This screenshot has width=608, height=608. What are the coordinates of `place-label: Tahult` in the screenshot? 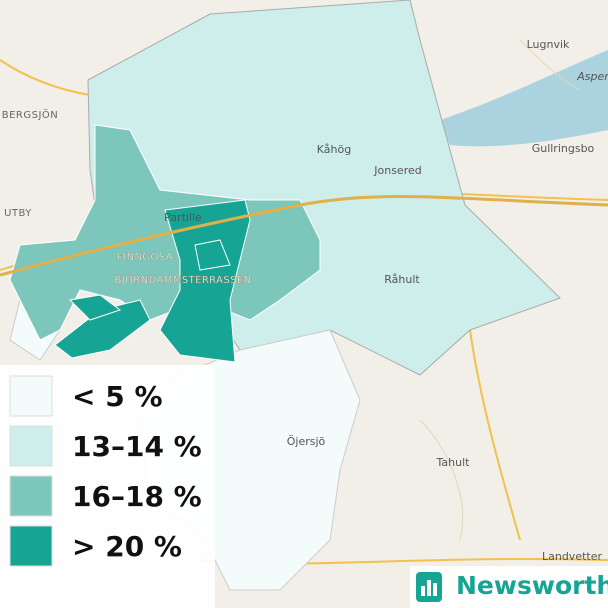 It's located at (453, 462).